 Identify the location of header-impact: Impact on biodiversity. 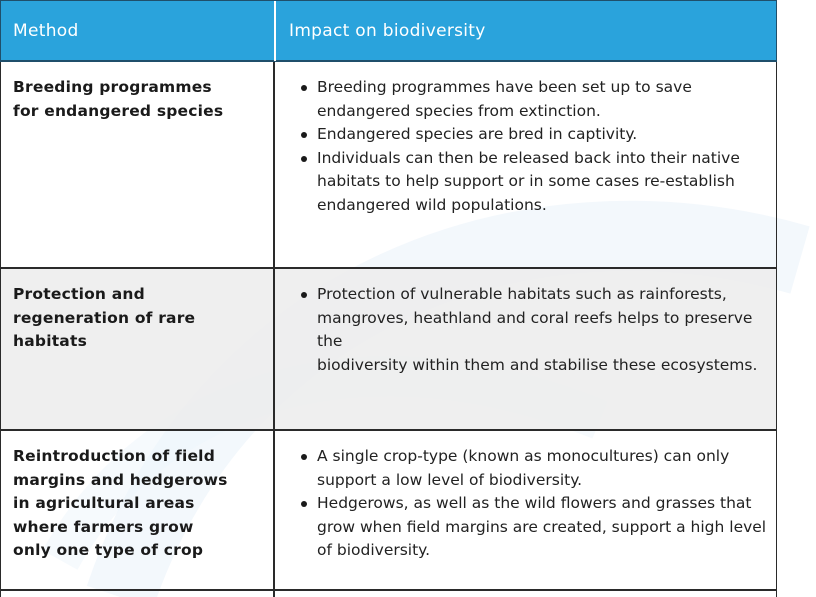
(387, 31).